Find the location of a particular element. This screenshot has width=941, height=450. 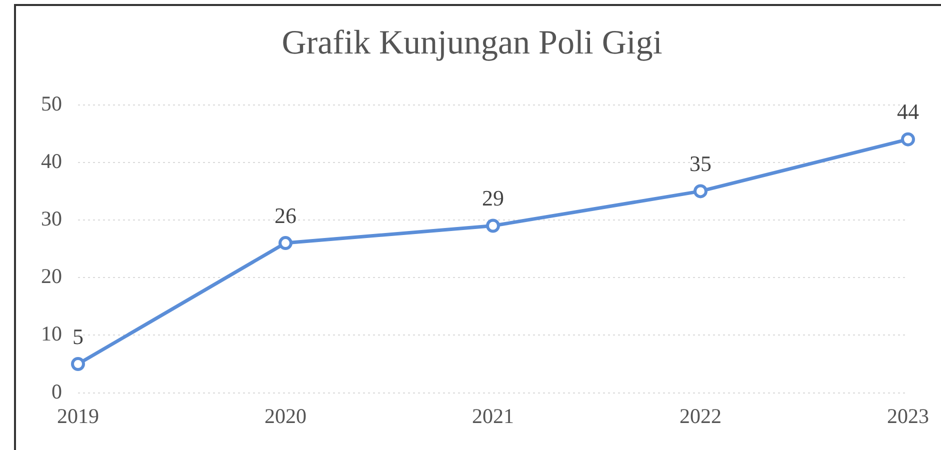

x-tick-label: 2021 is located at coordinates (493, 416).